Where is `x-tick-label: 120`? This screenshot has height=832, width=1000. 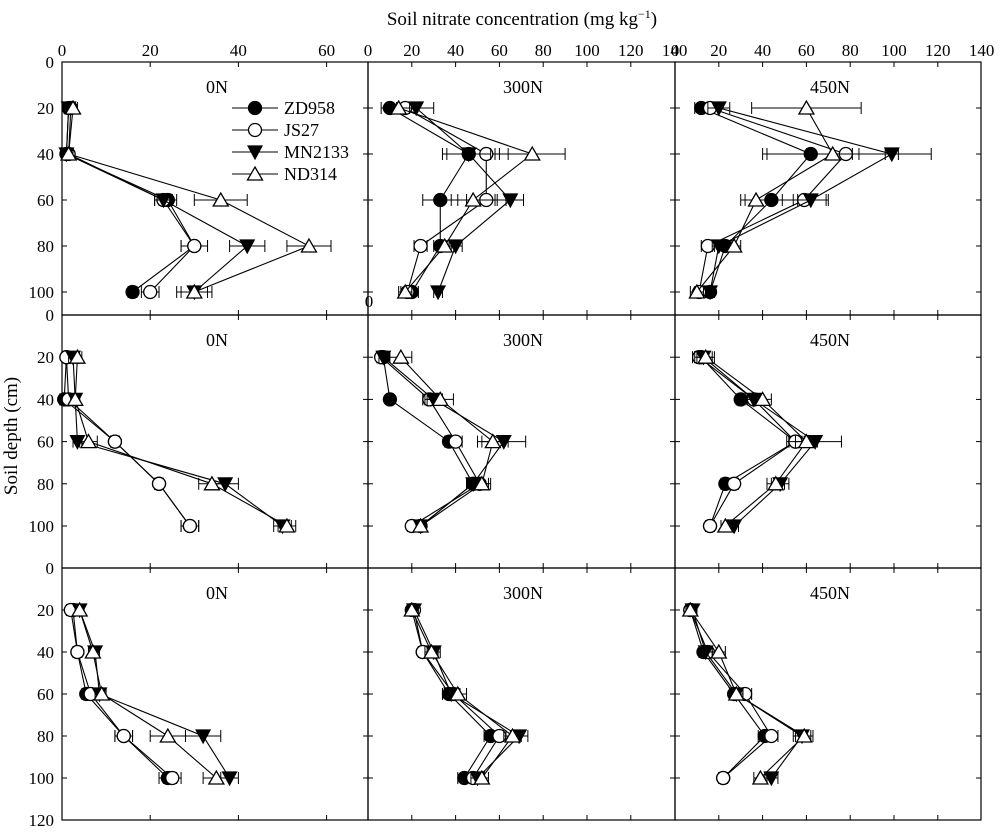 x-tick-label: 120 is located at coordinates (631, 50).